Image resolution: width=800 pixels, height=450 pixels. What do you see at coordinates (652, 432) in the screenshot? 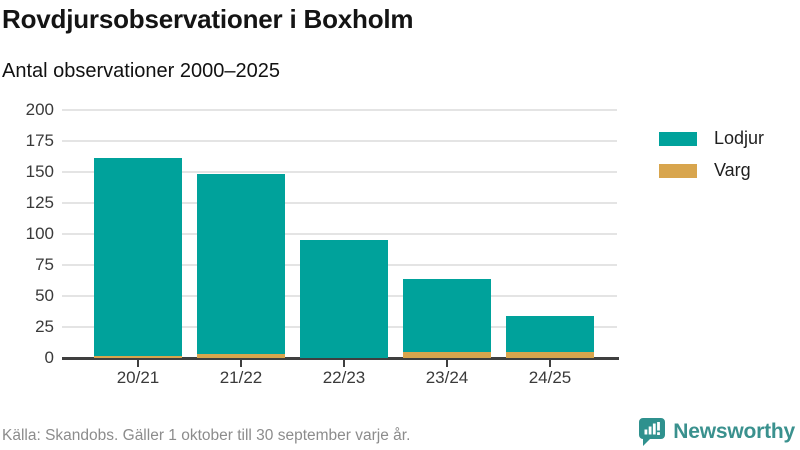
I see `newsworthy-logo-icon` at bounding box center [652, 432].